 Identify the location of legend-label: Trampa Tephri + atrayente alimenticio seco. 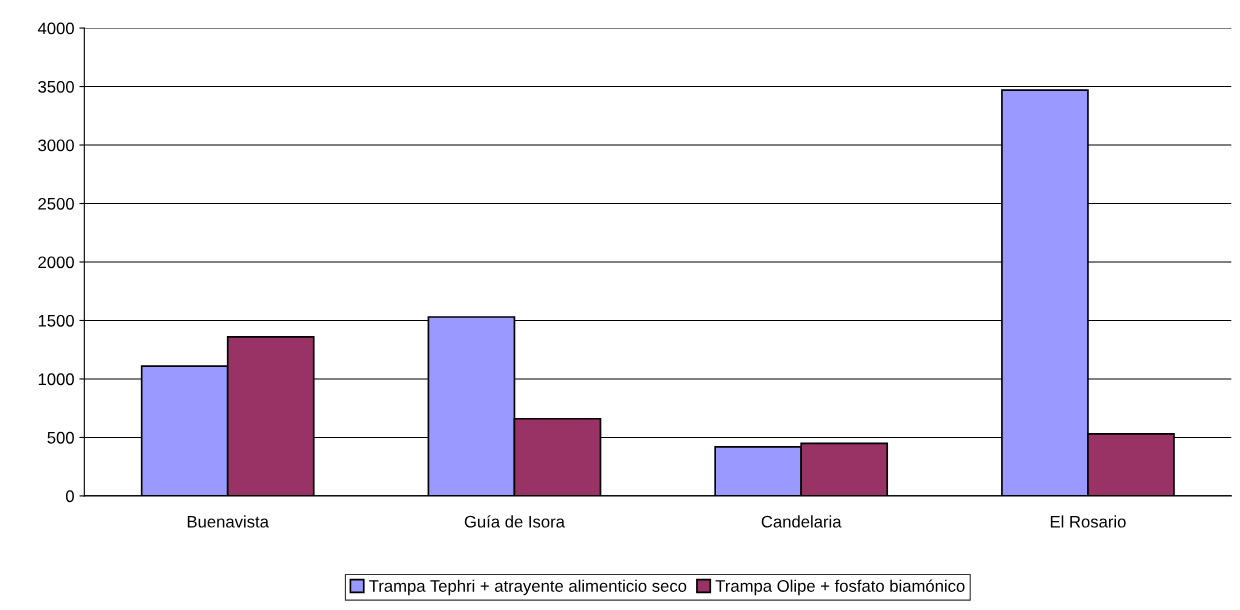
(528, 587).